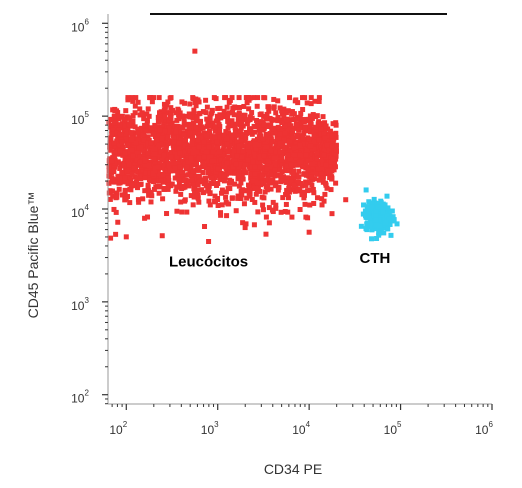 This screenshot has width=522, height=488. I want to click on annotations: Leucócitos CTH, so click(279, 260).